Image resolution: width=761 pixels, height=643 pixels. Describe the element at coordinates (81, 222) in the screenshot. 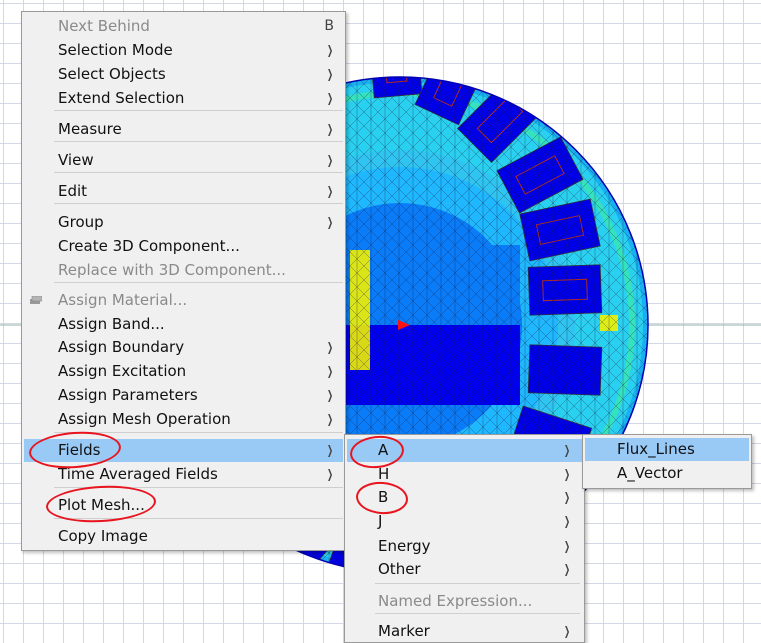

I see `menu-item-label: Group` at that location.